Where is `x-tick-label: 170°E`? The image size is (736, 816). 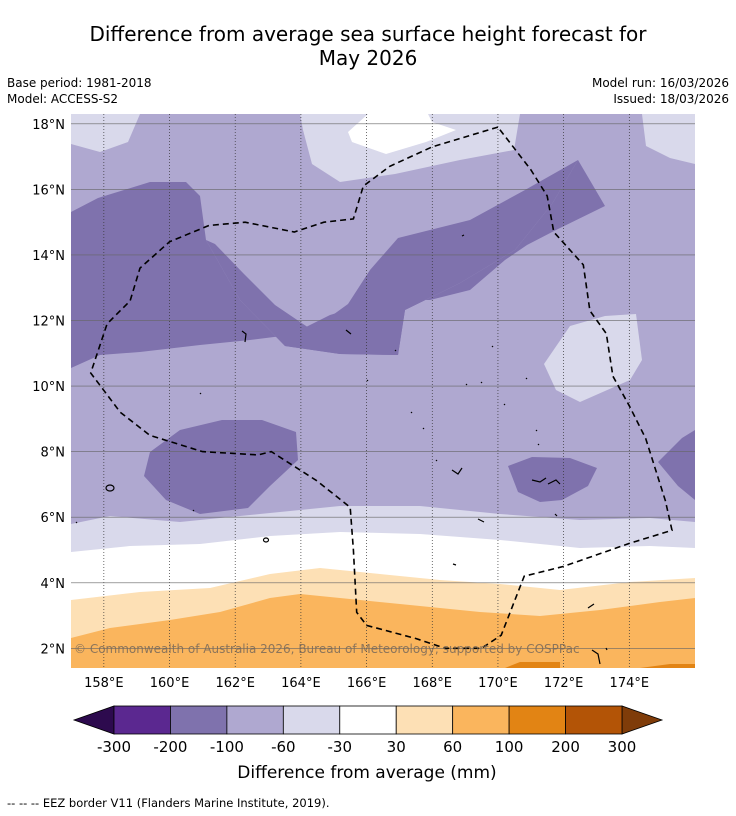 x-tick-label: 170°E is located at coordinates (498, 683).